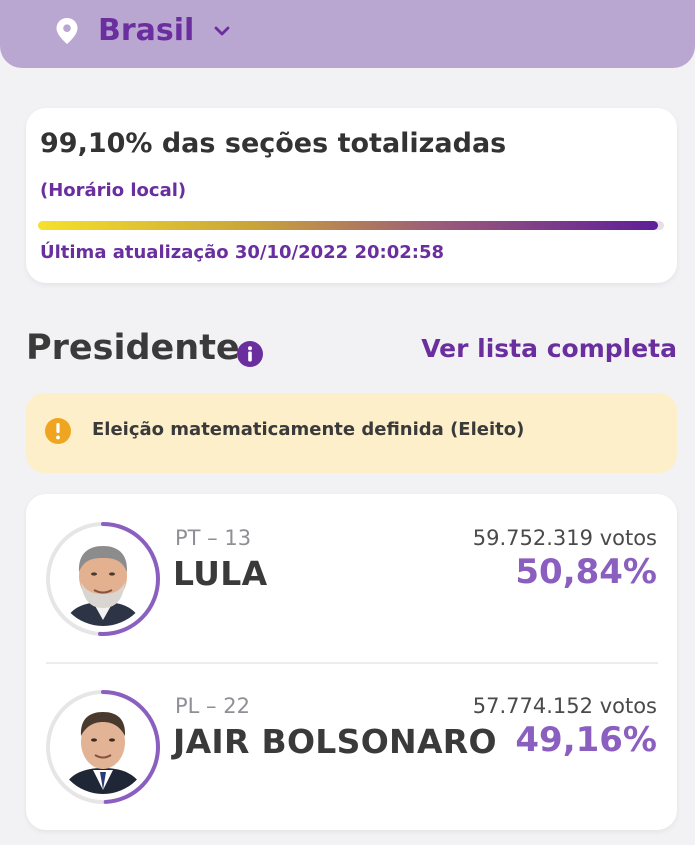 This screenshot has height=845, width=695. Describe the element at coordinates (133, 348) in the screenshot. I see `section-title: Presidente` at that location.